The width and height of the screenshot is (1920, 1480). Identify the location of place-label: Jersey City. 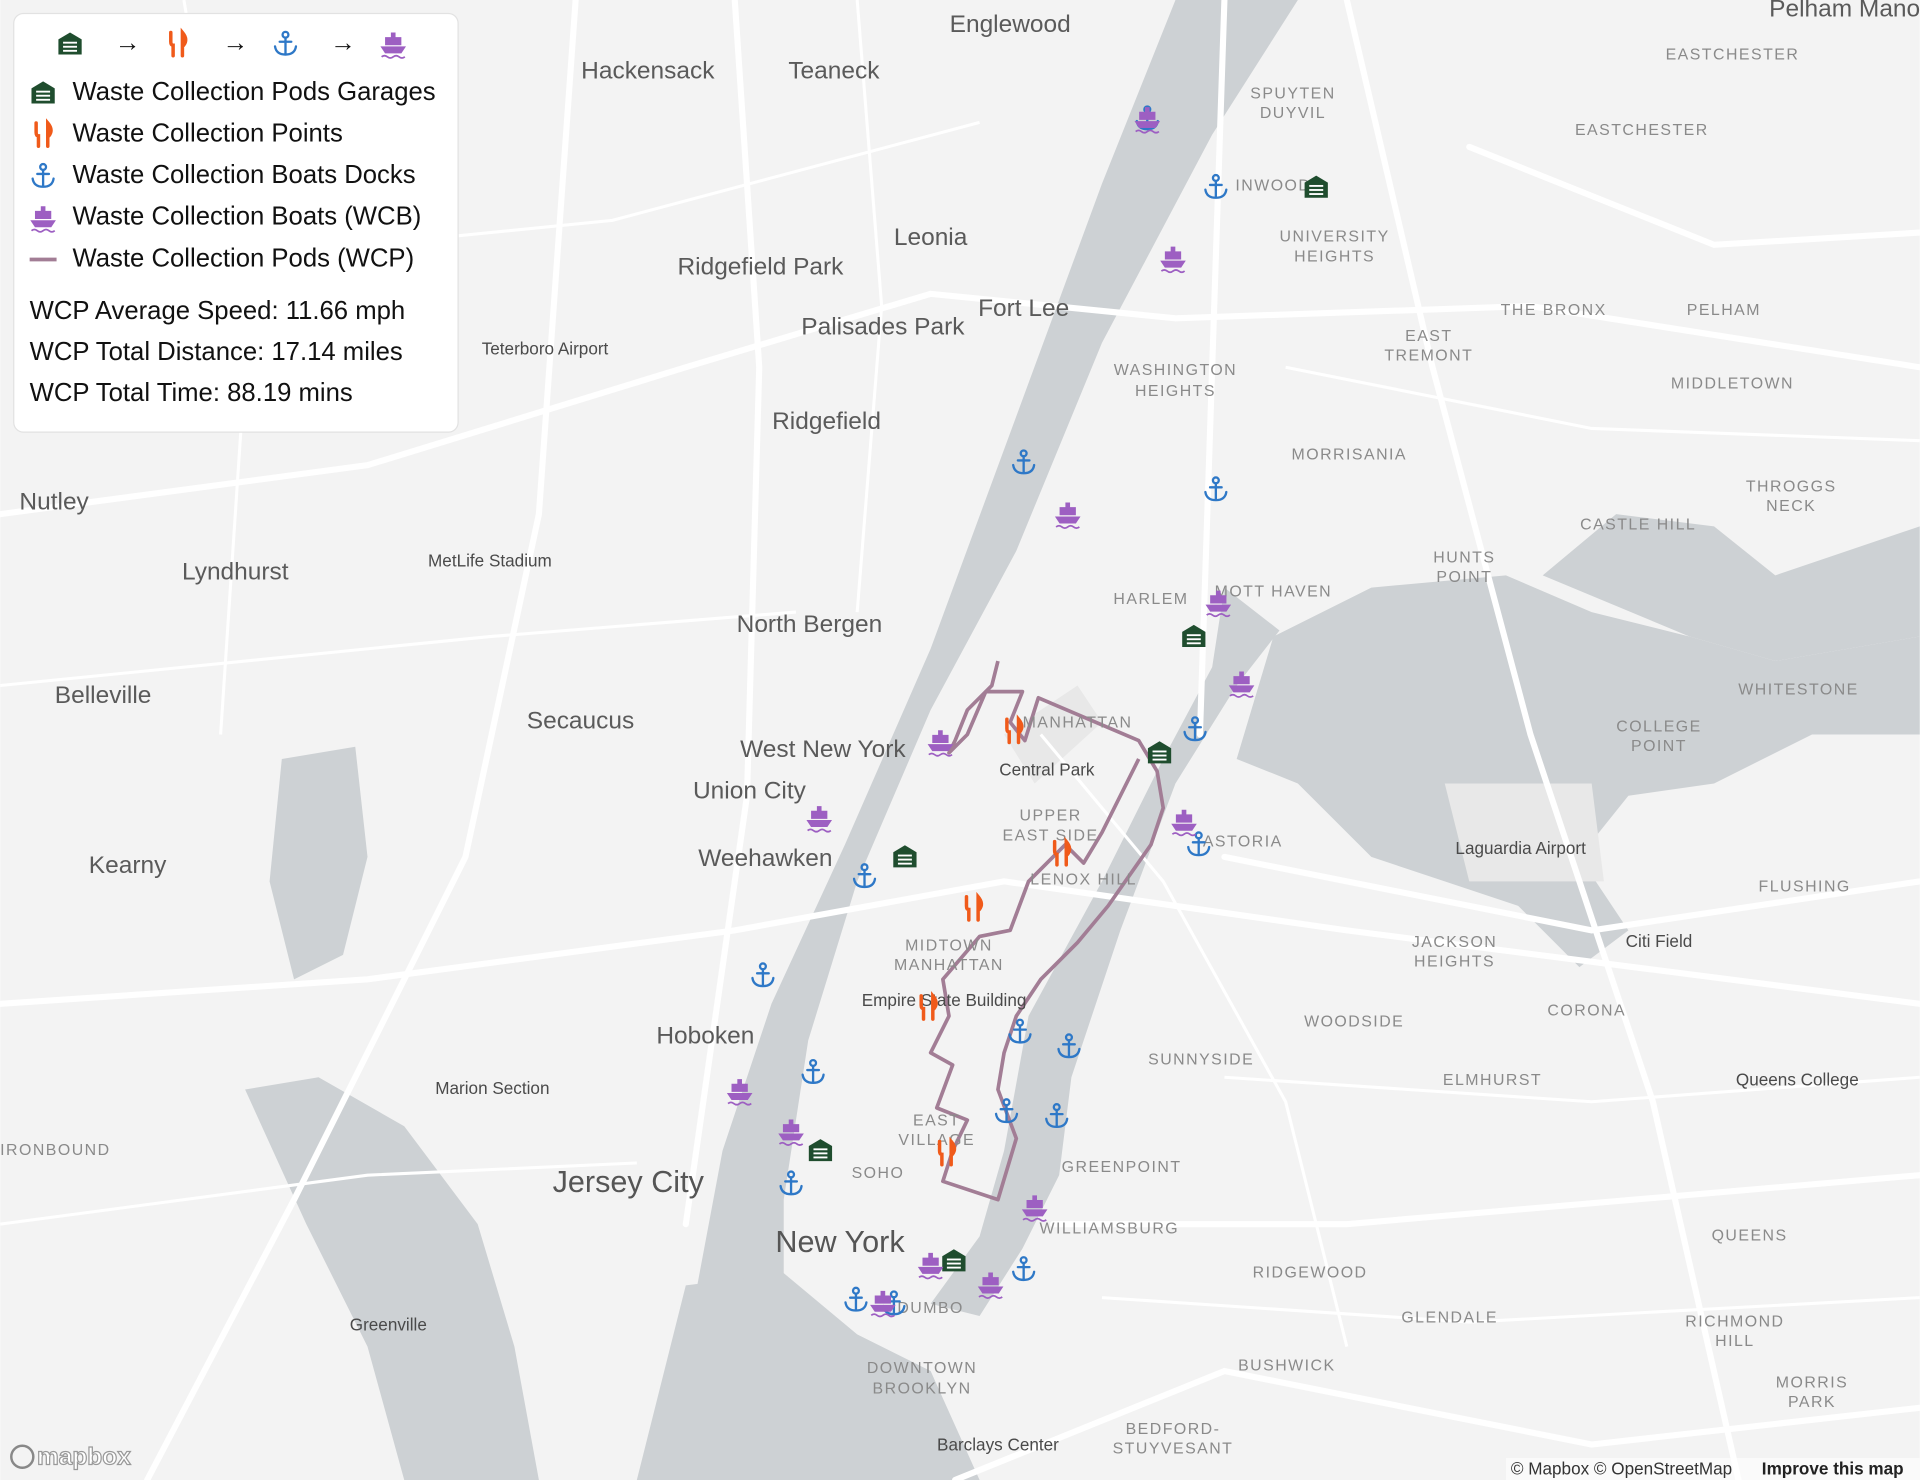
(629, 1182).